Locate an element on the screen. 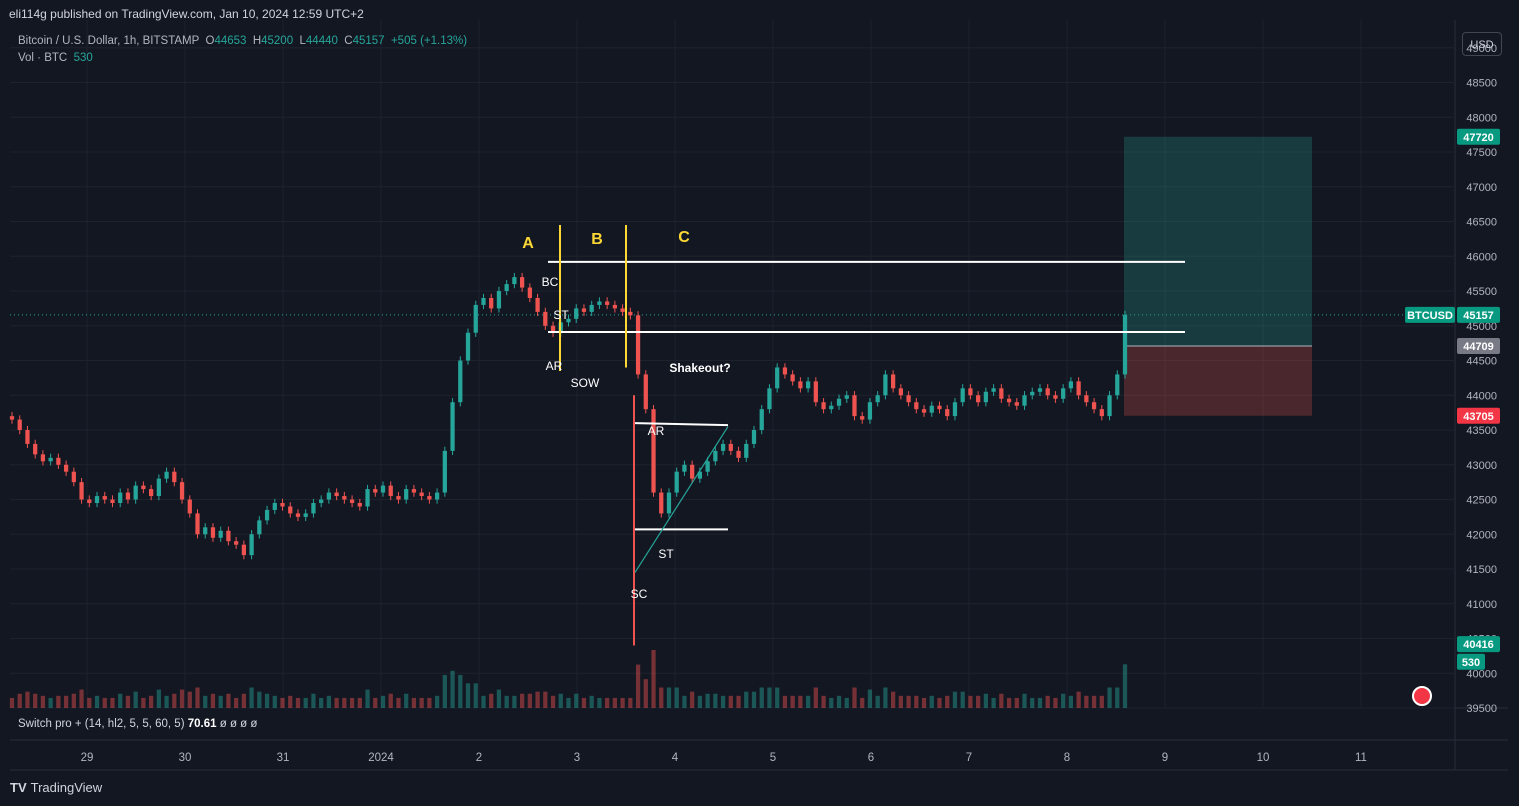 The width and height of the screenshot is (1519, 806). point-label: SC is located at coordinates (639, 594).